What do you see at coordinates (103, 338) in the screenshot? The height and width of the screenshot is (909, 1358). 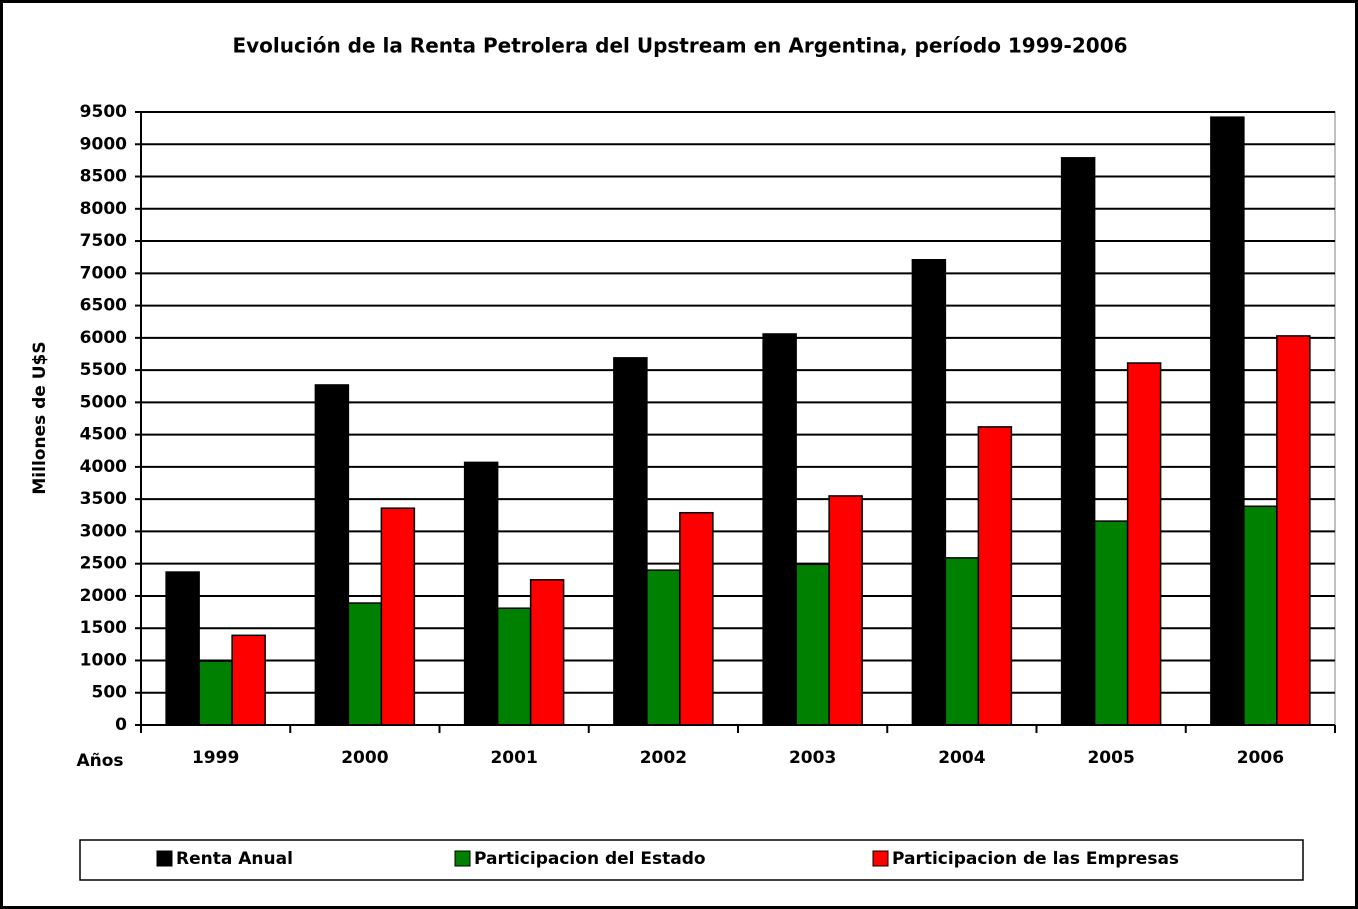 I see `y-tick-label: 6000` at bounding box center [103, 338].